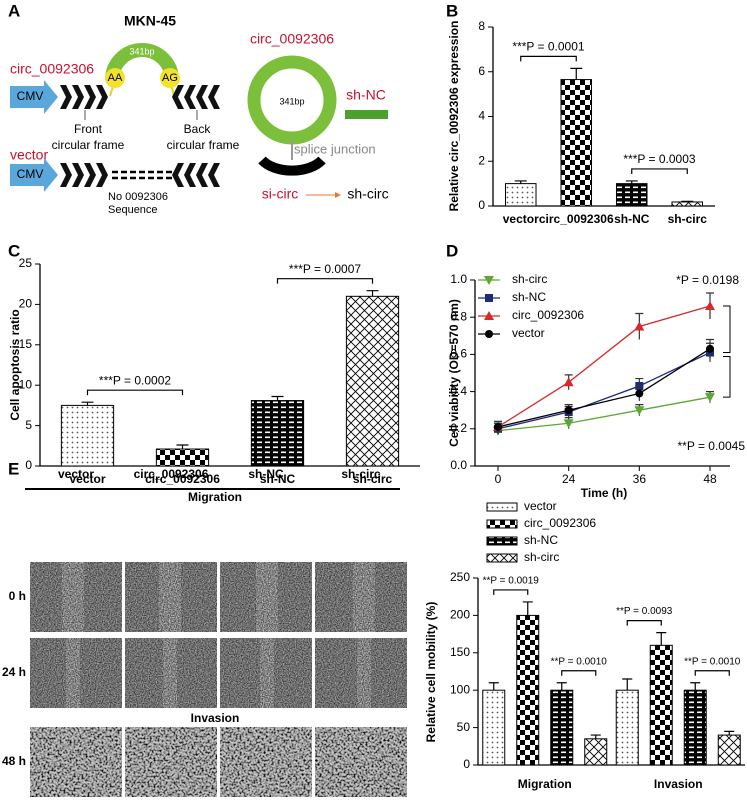 The image size is (747, 801). Describe the element at coordinates (13, 468) in the screenshot. I see `panel-label: E` at that location.